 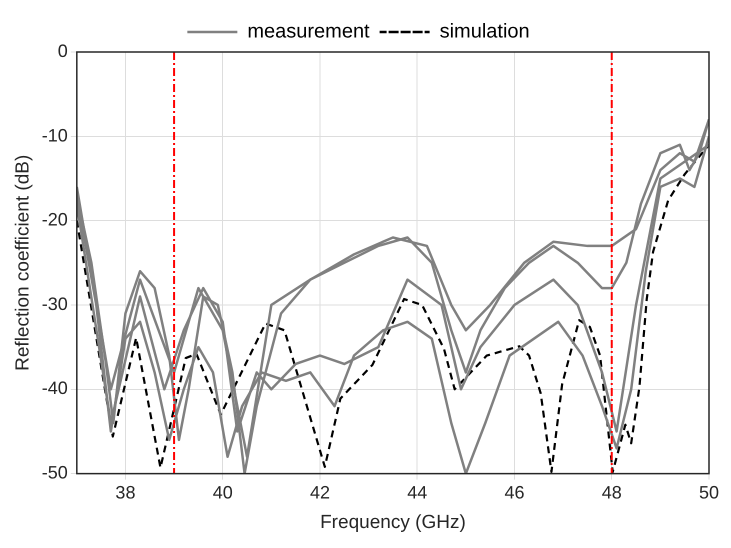 I want to click on legend-label: measurement, so click(x=308, y=31).